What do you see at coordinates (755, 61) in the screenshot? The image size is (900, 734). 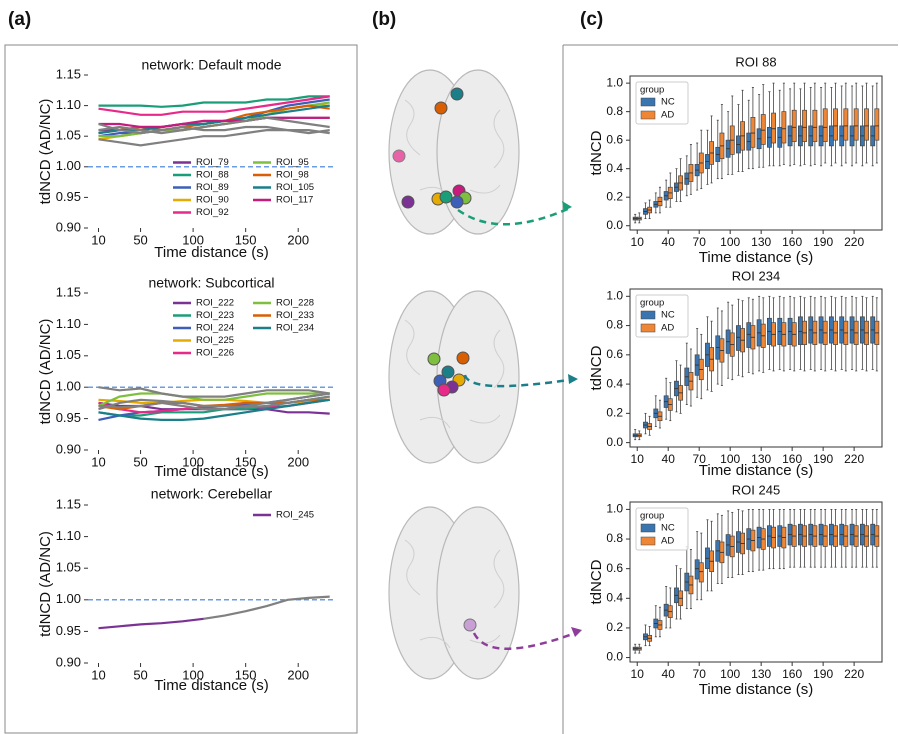 I see `chart-title: ROI 88` at bounding box center [755, 61].